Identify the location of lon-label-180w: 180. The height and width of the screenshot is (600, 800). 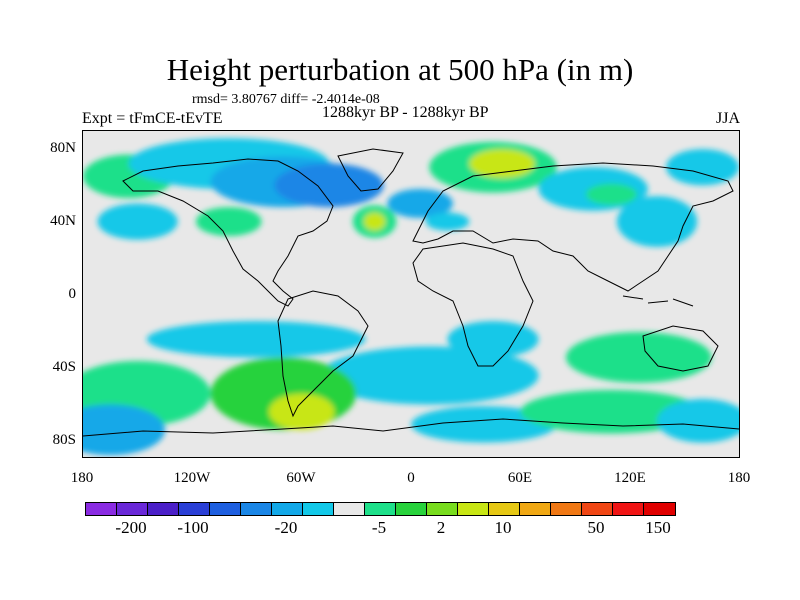
(82, 478).